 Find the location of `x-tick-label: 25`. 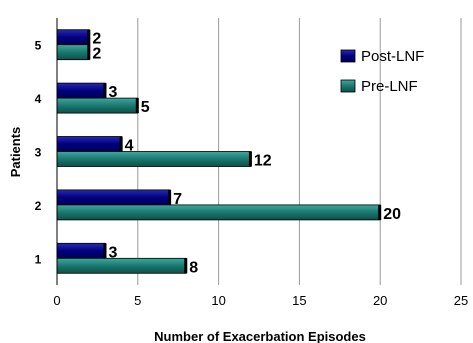

x-tick-label: 25 is located at coordinates (461, 300).